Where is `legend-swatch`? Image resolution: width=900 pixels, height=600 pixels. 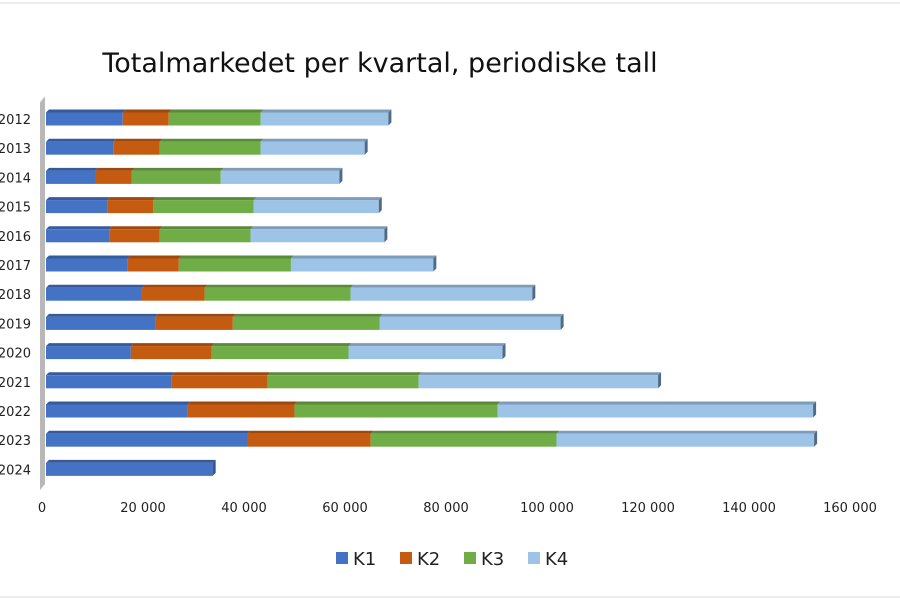
legend-swatch is located at coordinates (342, 558).